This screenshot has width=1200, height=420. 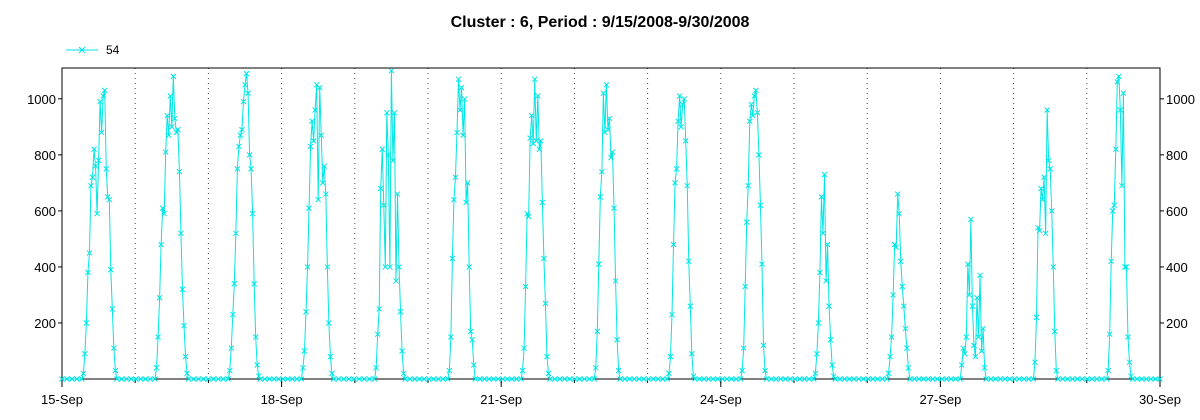 What do you see at coordinates (41, 99) in the screenshot?
I see `y-tick-label: 1000` at bounding box center [41, 99].